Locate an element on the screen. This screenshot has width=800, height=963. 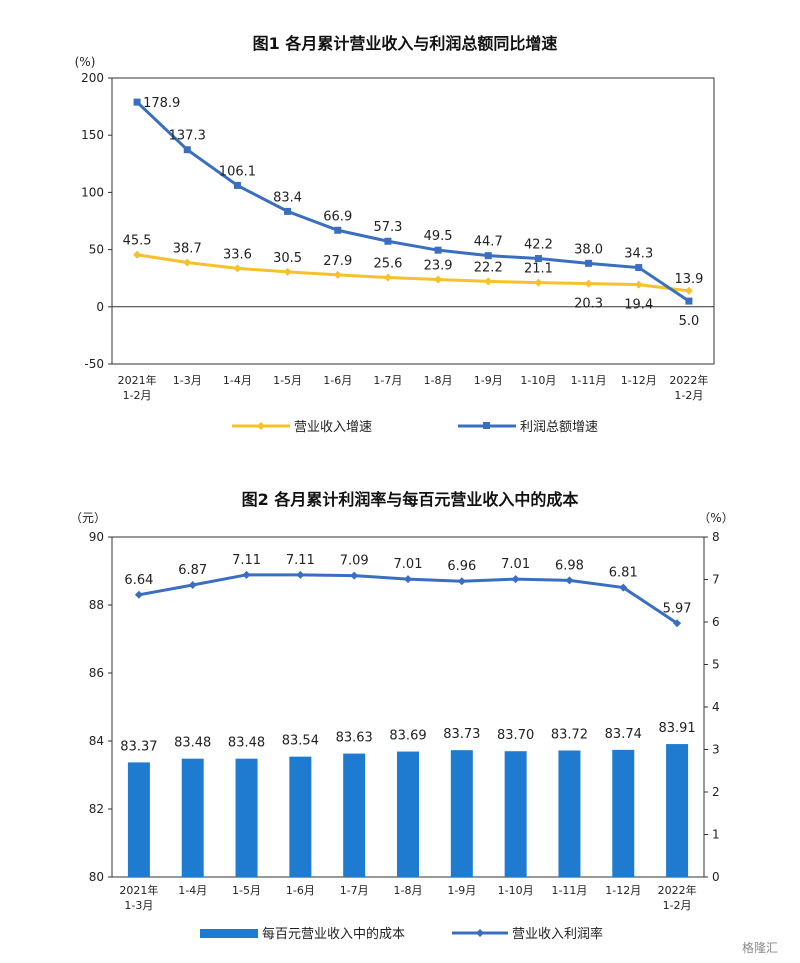
watermark: 格隆汇 is located at coordinates (760, 947).